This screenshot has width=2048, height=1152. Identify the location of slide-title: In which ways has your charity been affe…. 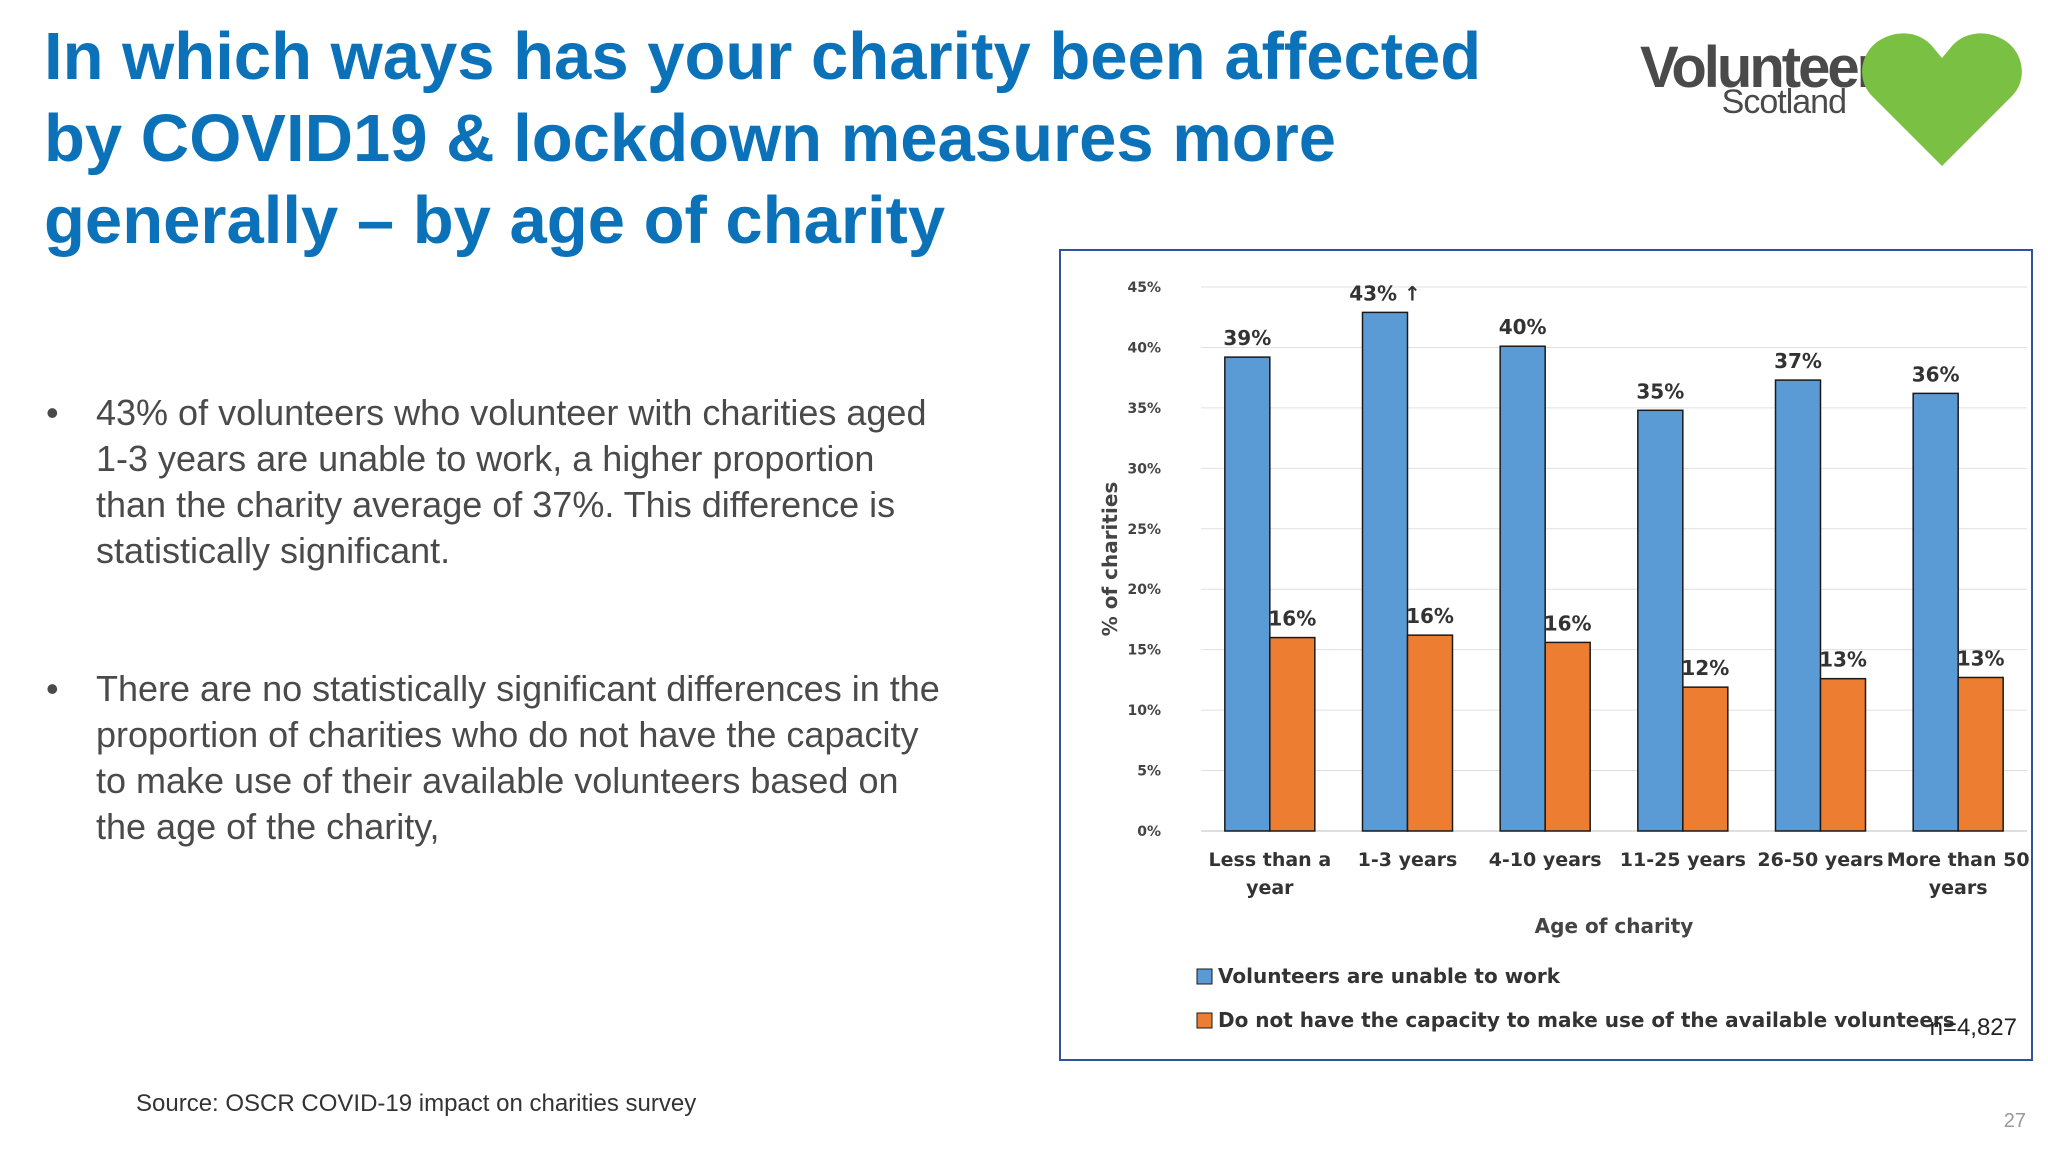
(763, 138).